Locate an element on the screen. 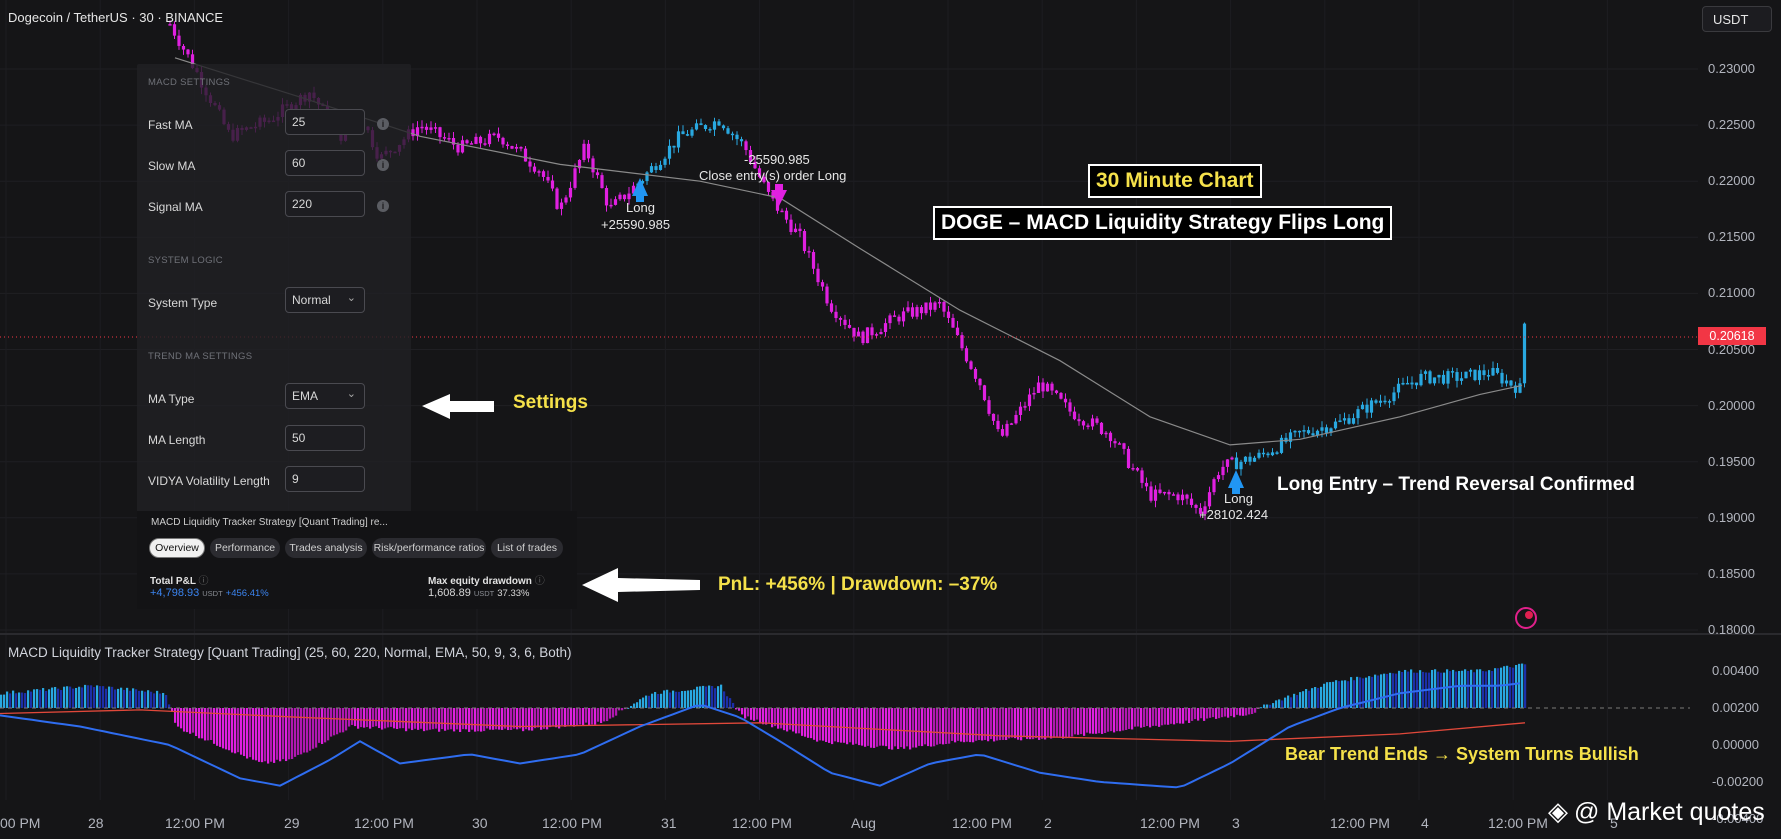 This screenshot has width=1781, height=839. vidya-input: 9 is located at coordinates (325, 479).